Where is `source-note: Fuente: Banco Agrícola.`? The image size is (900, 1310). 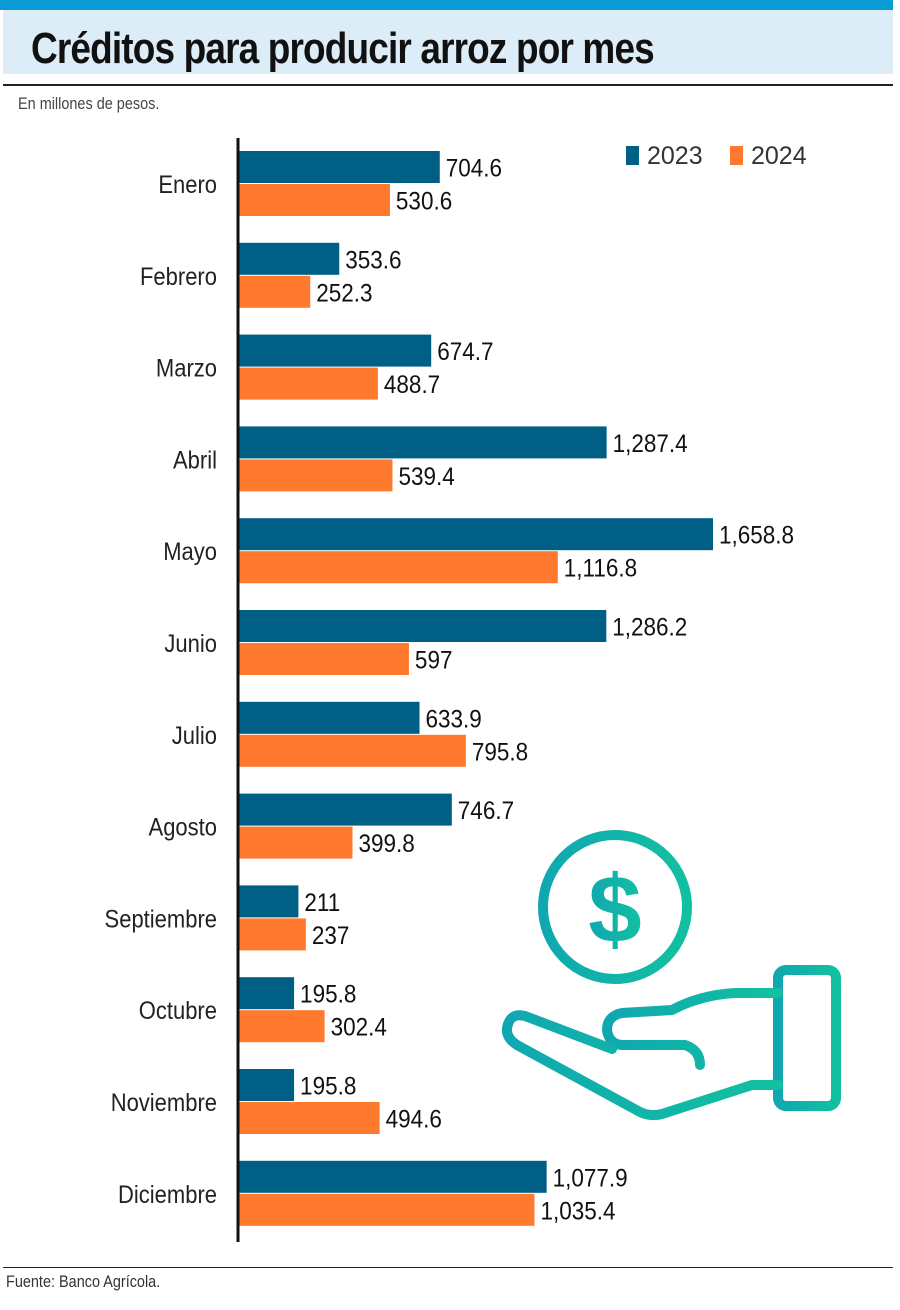
source-note: Fuente: Banco Agrícola. is located at coordinates (83, 1281).